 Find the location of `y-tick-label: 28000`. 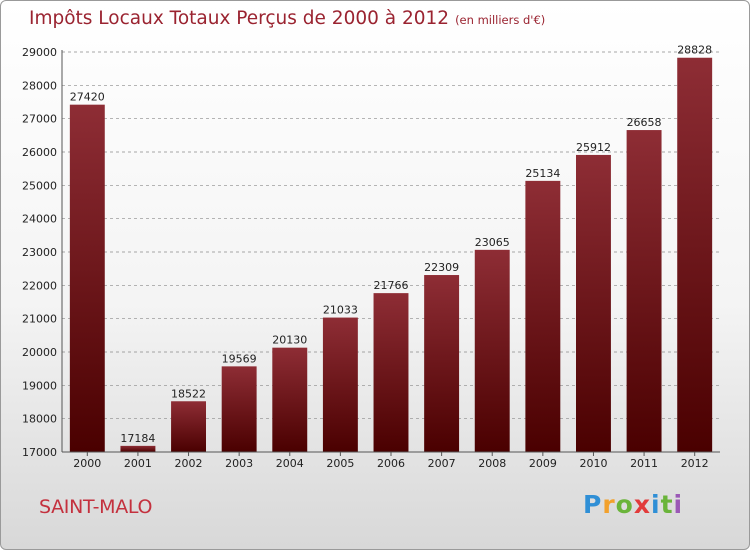

y-tick-label: 28000 is located at coordinates (39, 85).